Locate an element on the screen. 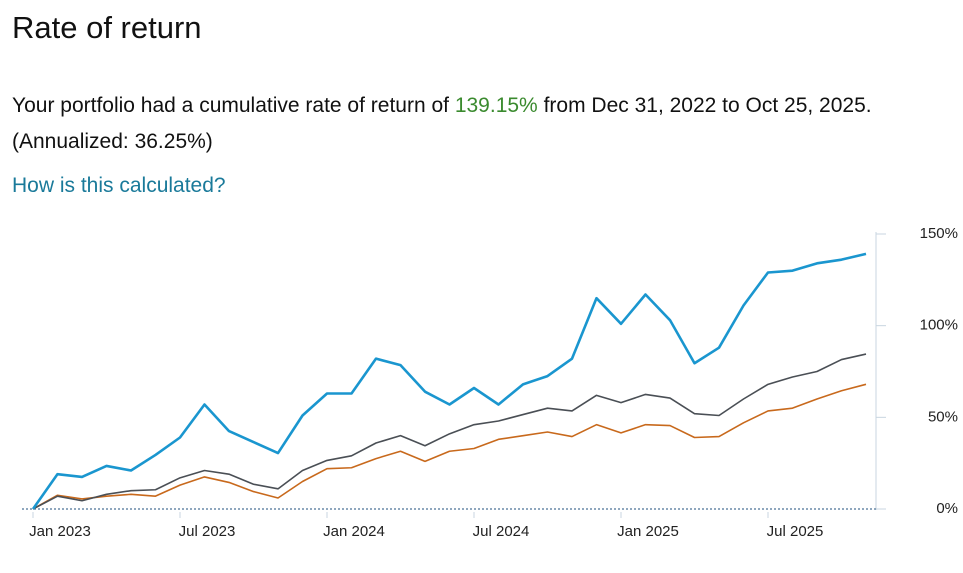 This screenshot has width=963, height=573. x-tick-label: Jan 2023 is located at coordinates (60, 531).